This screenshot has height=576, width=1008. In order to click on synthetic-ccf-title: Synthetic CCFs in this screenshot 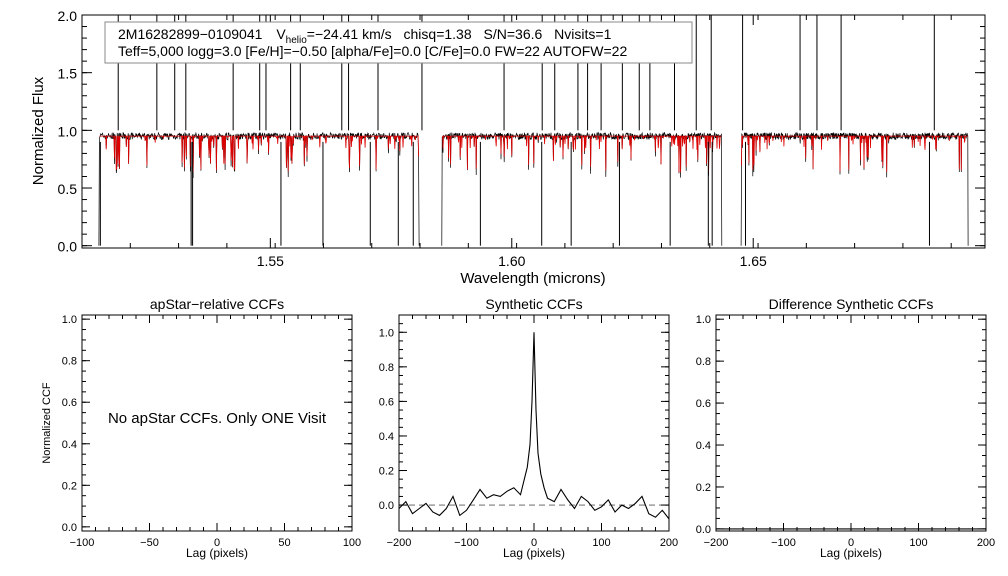, I will do `click(533, 304)`.